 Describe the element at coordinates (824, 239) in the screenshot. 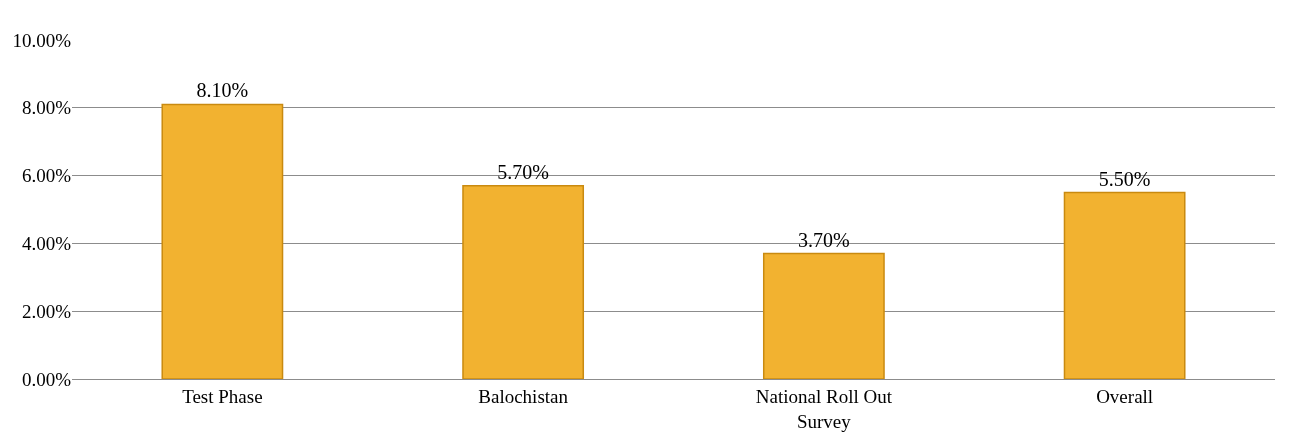

I see `data-label: 3.70%` at that location.